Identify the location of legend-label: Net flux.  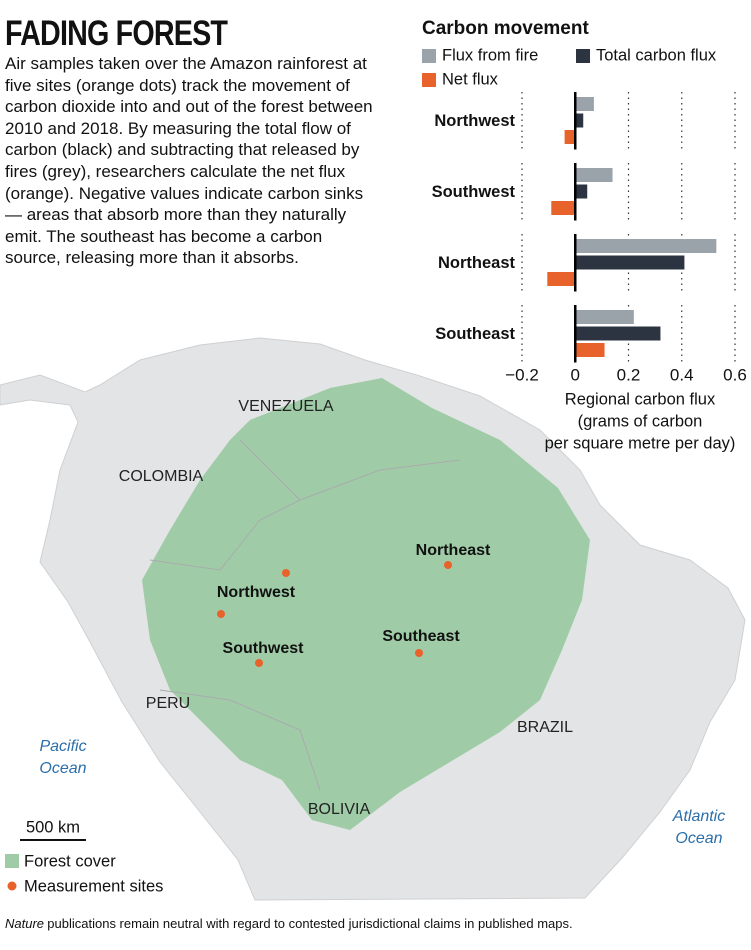
(470, 79).